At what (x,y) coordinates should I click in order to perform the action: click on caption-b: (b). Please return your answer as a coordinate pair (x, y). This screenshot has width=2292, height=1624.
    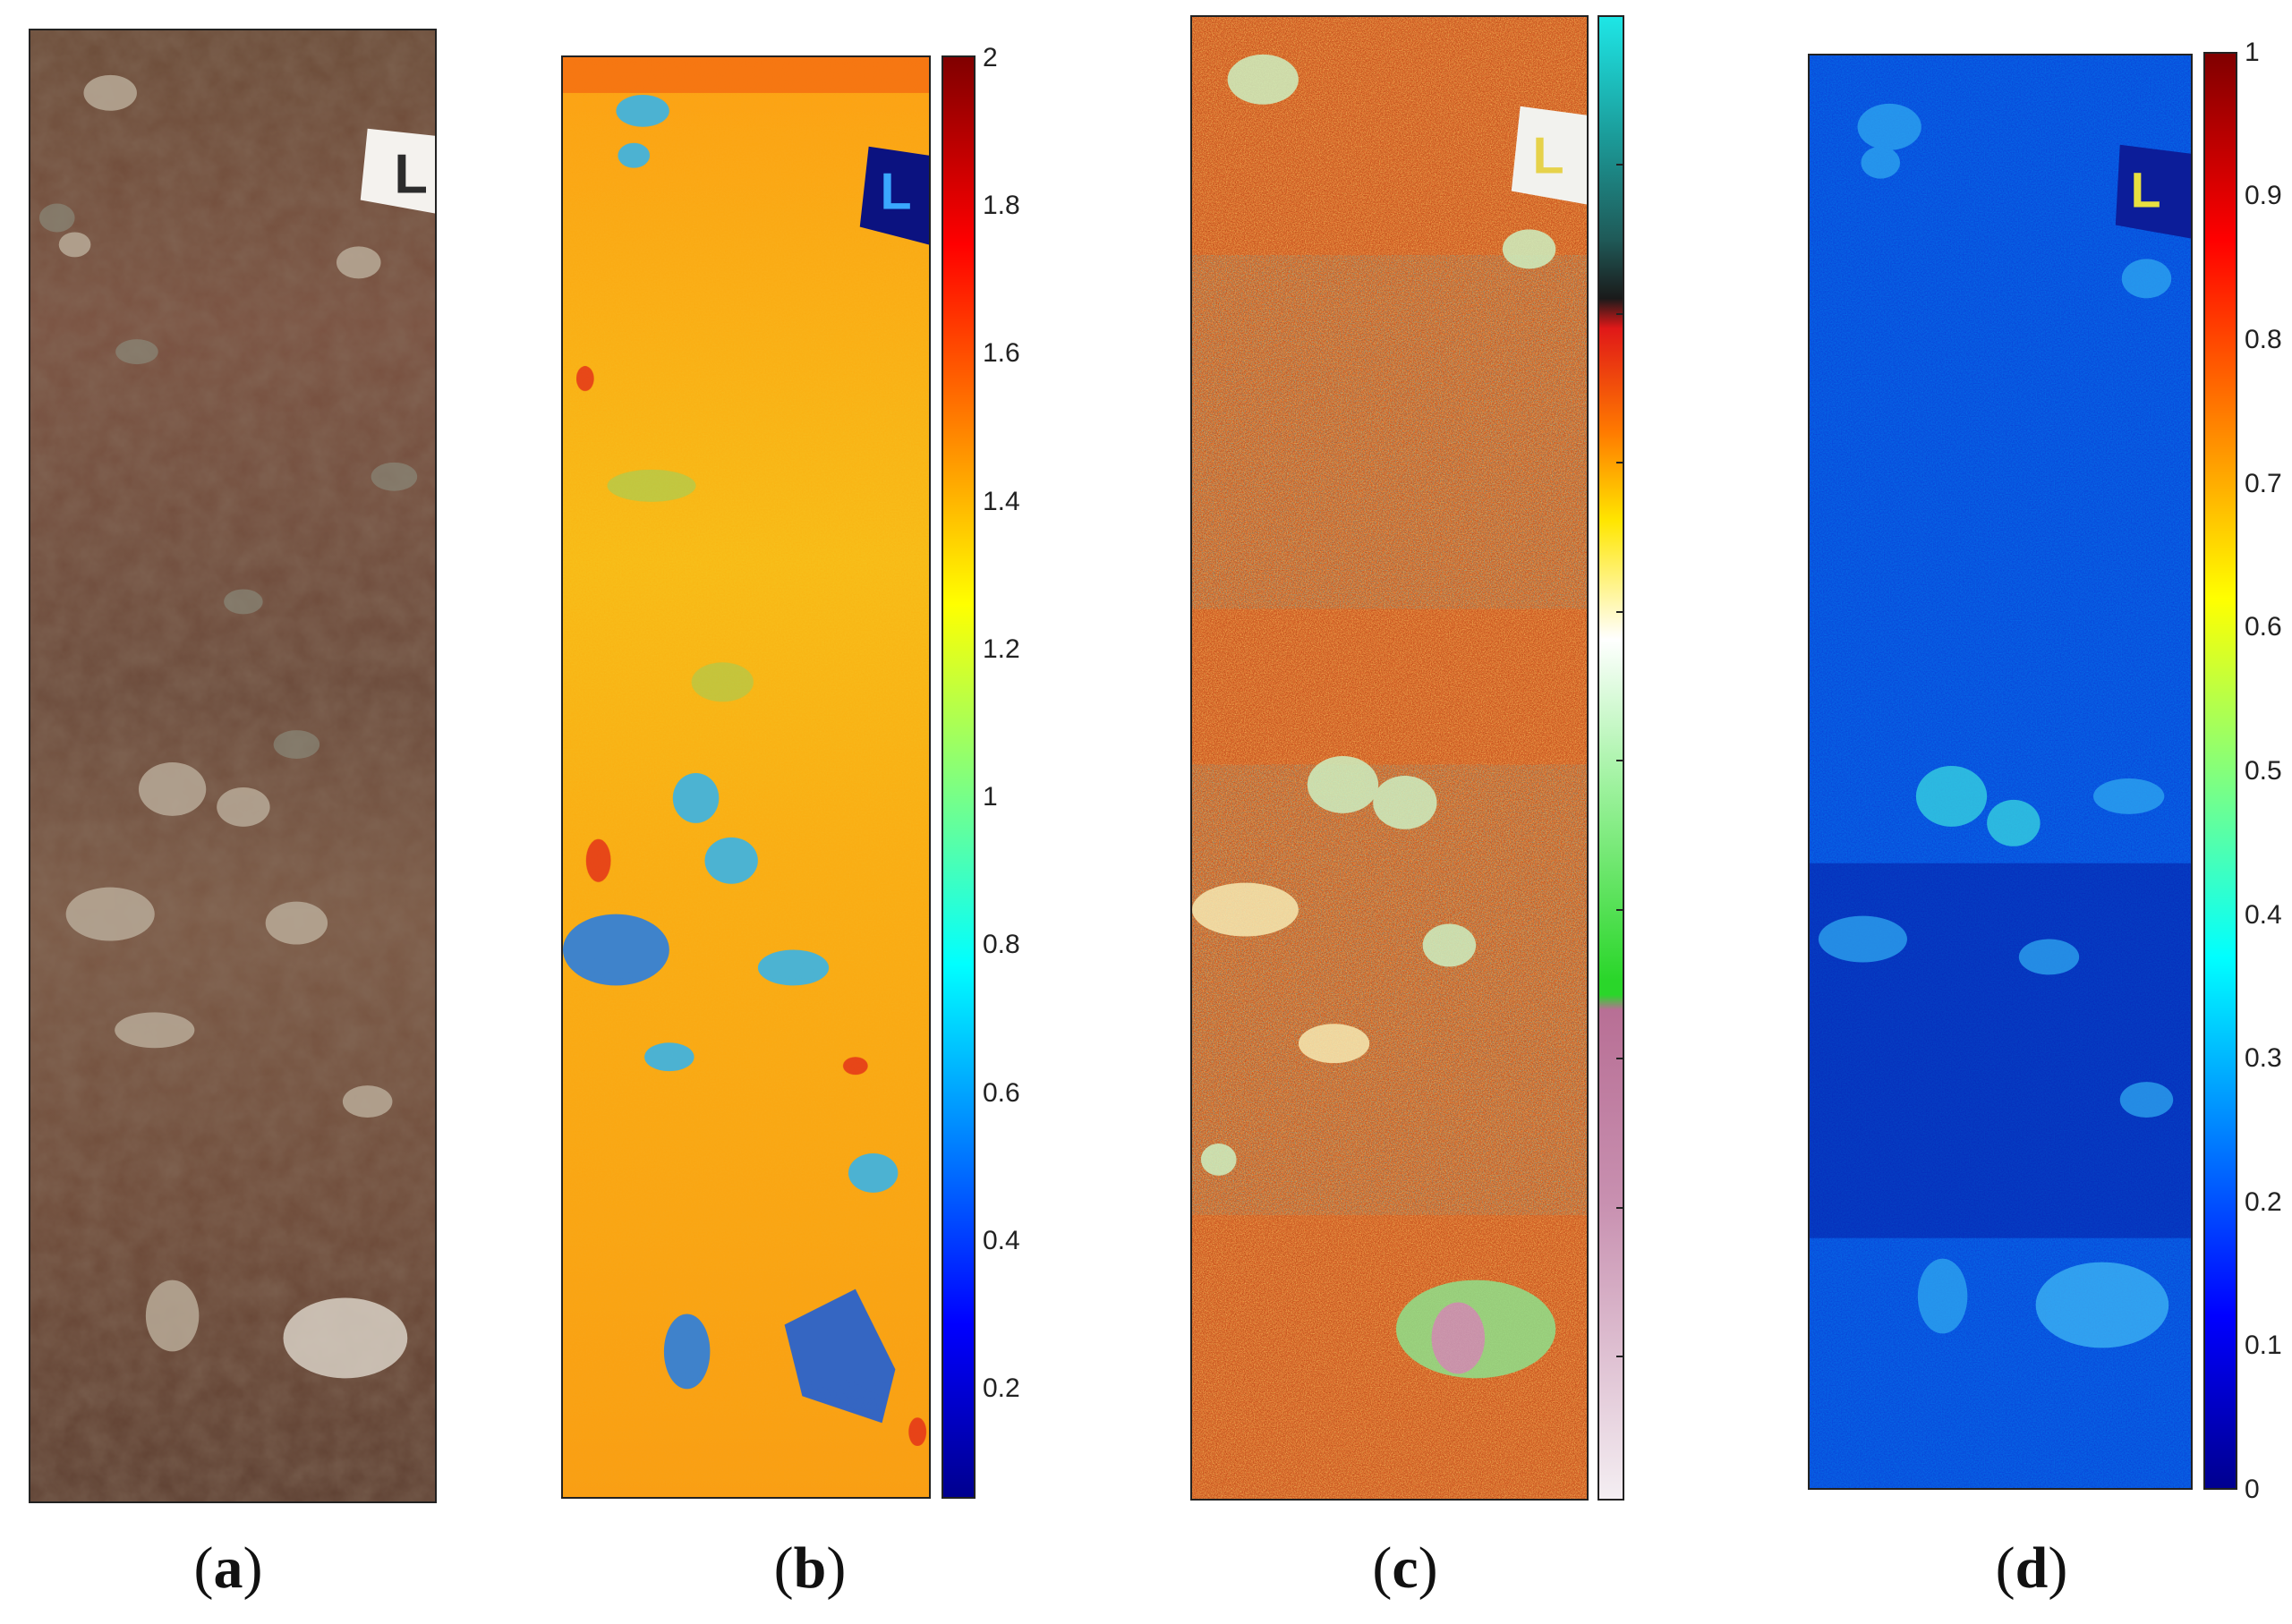
    Looking at the image, I should click on (810, 1568).